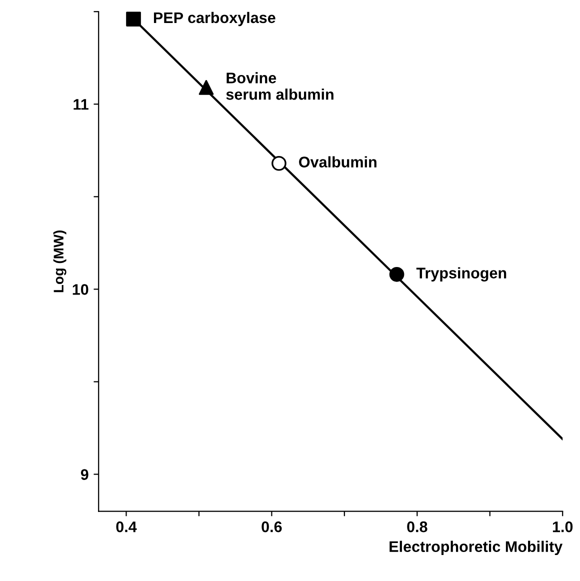 Image resolution: width=580 pixels, height=581 pixels. I want to click on x-tick-label: 1.0, so click(562, 526).